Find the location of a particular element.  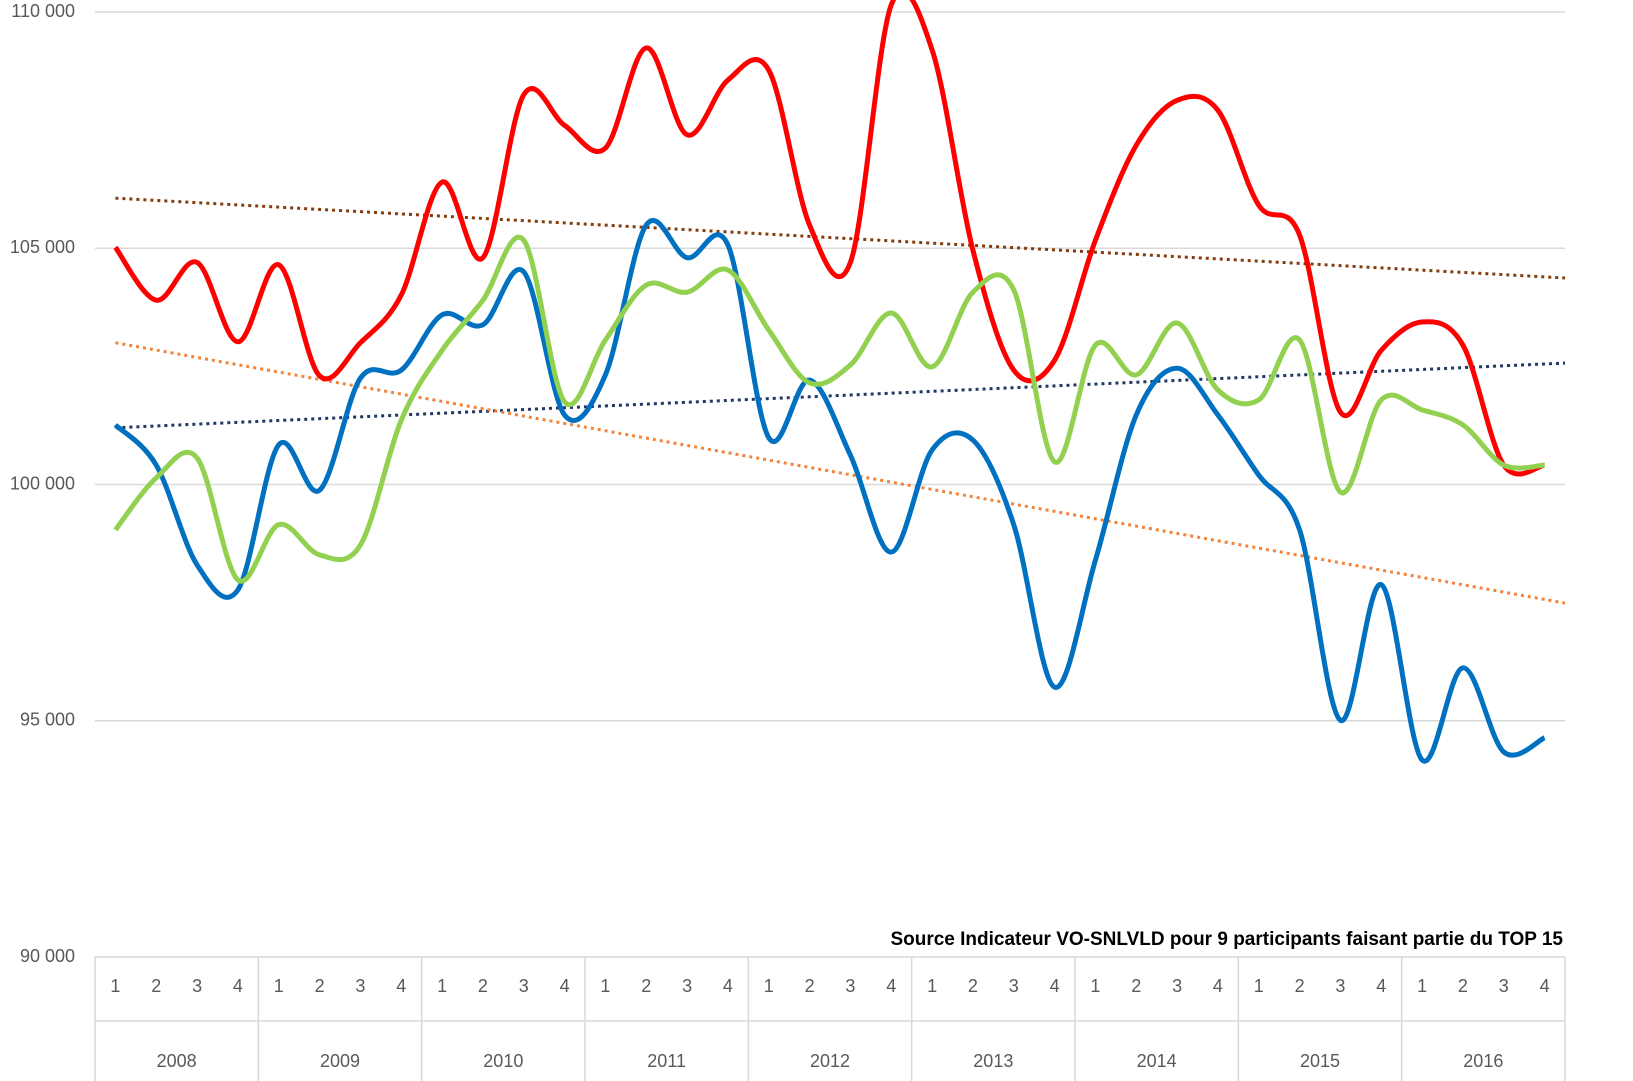

y-tick-label: 110 000 is located at coordinates (43, 11).